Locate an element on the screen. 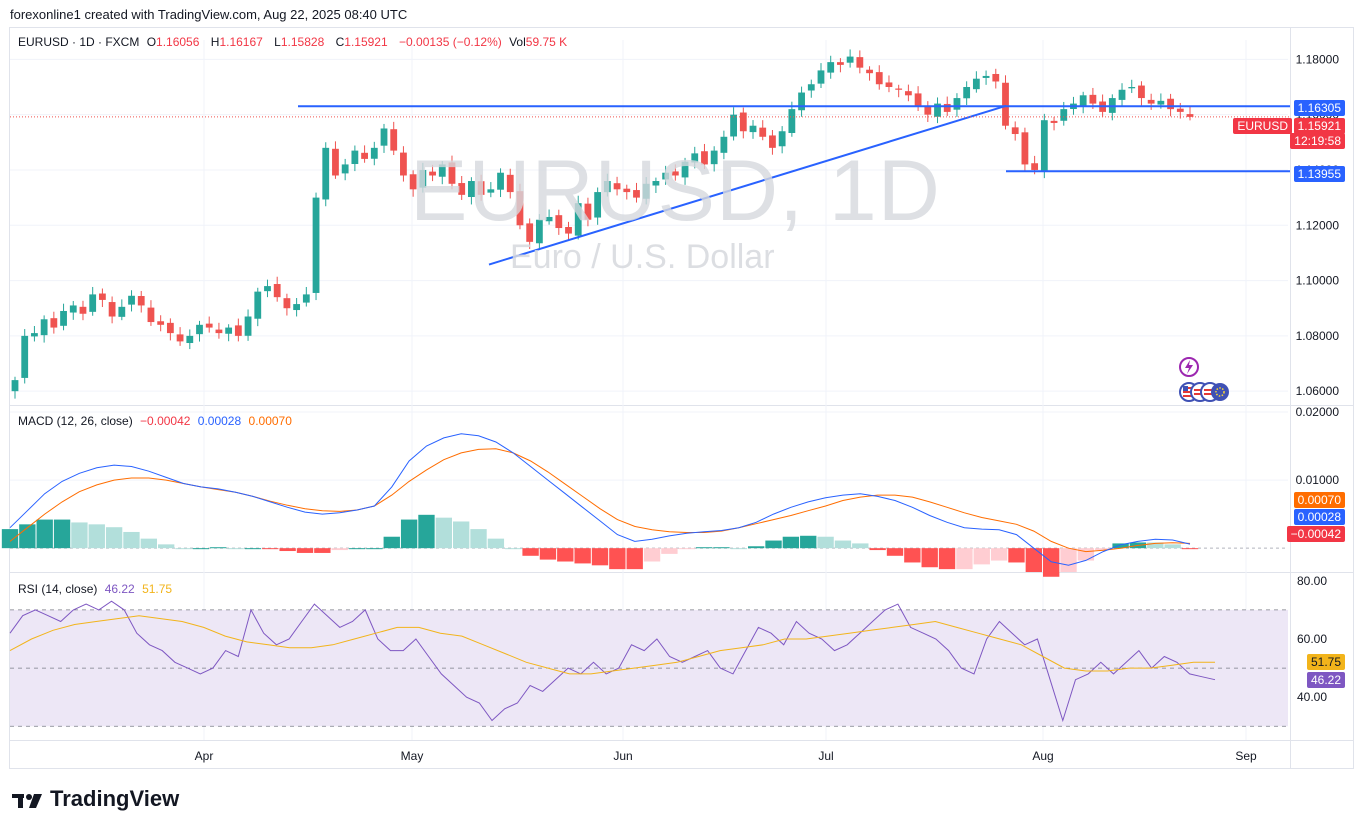  symbol-label: EURUSD · 1D · FXCM is located at coordinates (79, 42).